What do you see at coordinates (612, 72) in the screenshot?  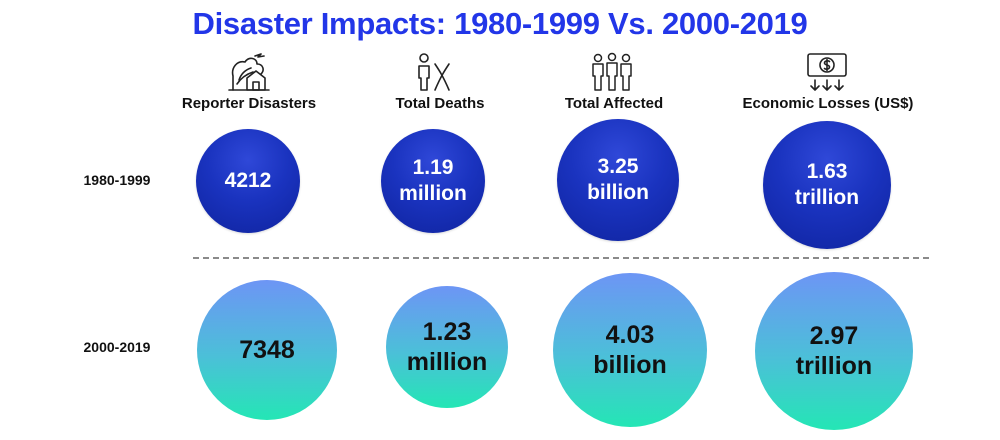 I see `people-group-icon` at bounding box center [612, 72].